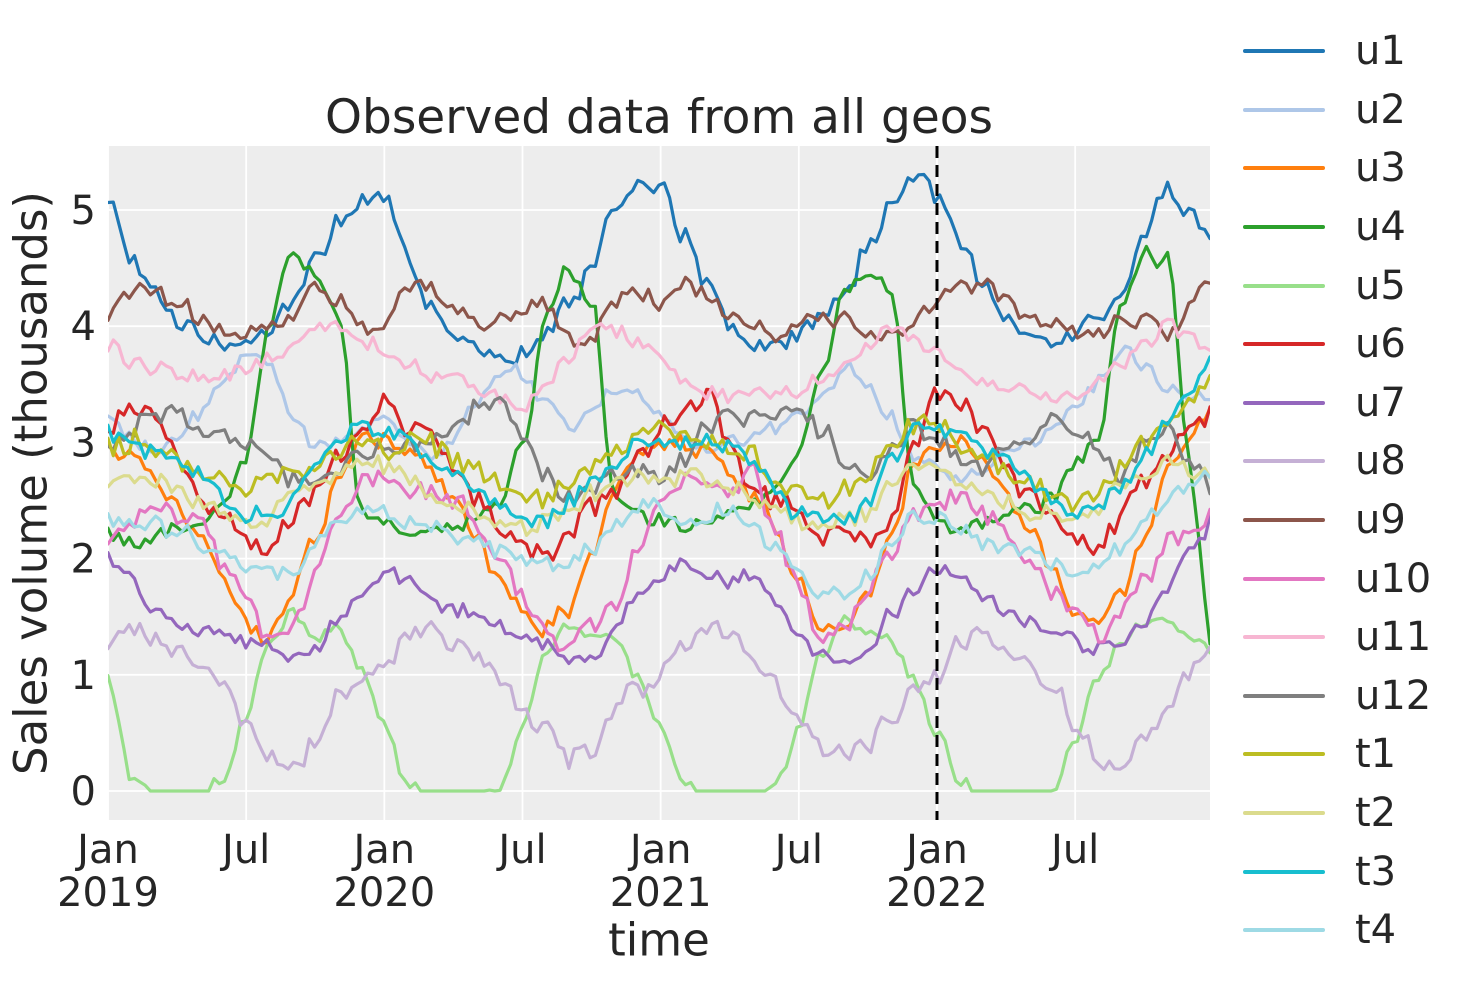 This screenshot has height=985, width=1463. Describe the element at coordinates (659, 269) in the screenshot. I see `series-line-u1` at that location.